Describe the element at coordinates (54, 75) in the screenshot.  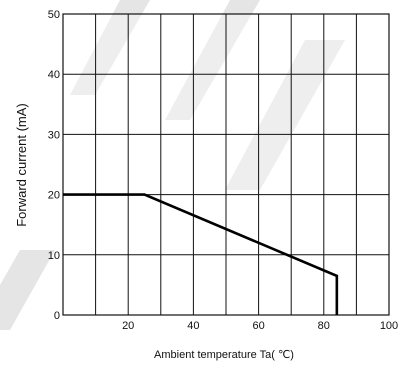
I see `y-tick-label: 40` at that location.